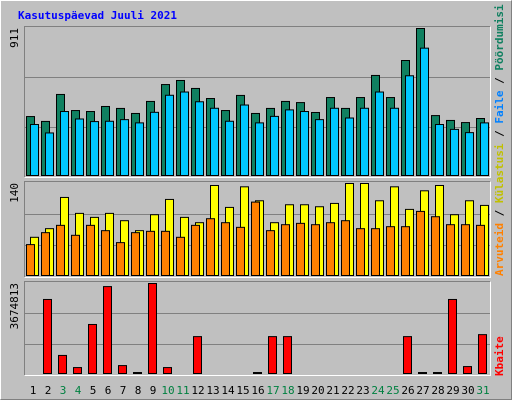  What do you see at coordinates (287, 390) in the screenshot?
I see `x-tick-label: 18` at bounding box center [287, 390].